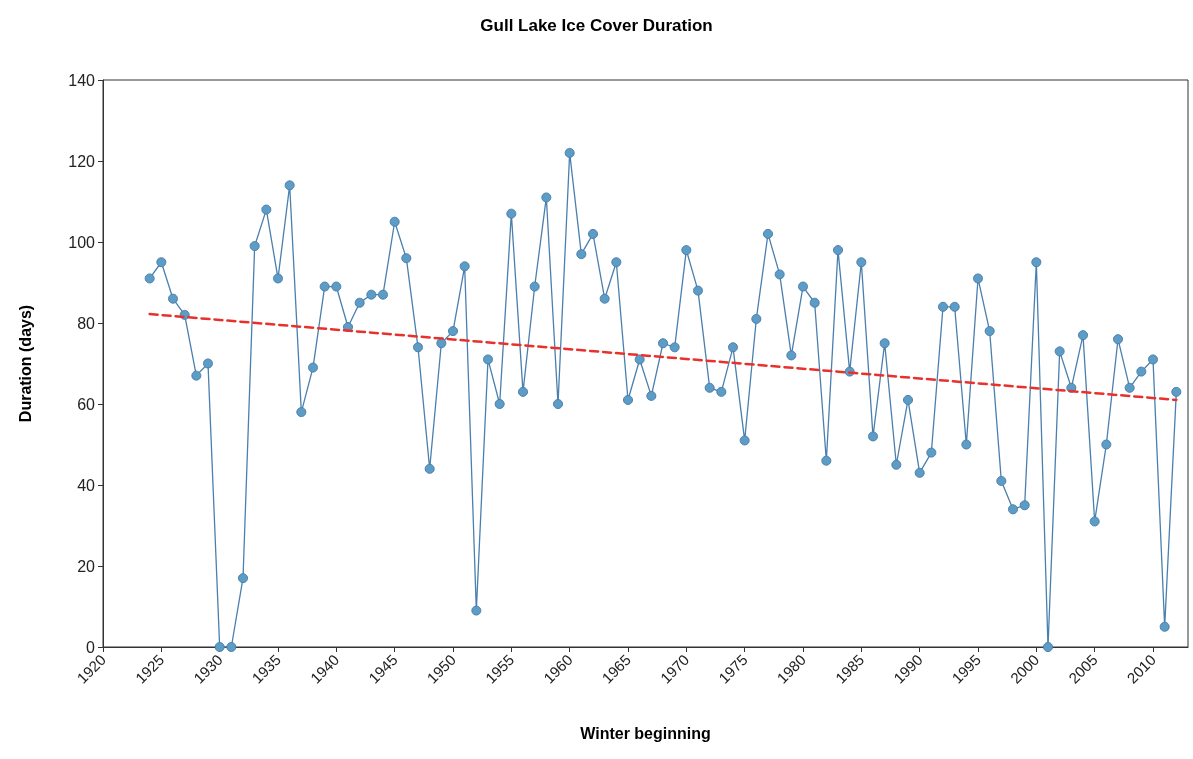  Describe the element at coordinates (86, 485) in the screenshot. I see `y-tick-label: 40` at that location.